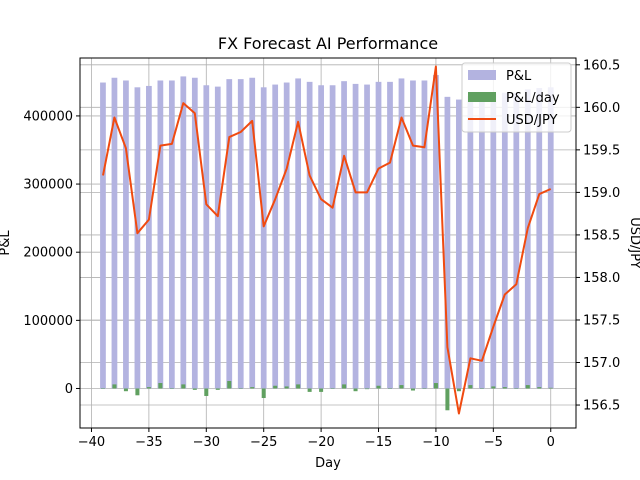  Describe the element at coordinates (532, 120) in the screenshot. I see `legend-label-usdjpy: USD/JPY` at that location.